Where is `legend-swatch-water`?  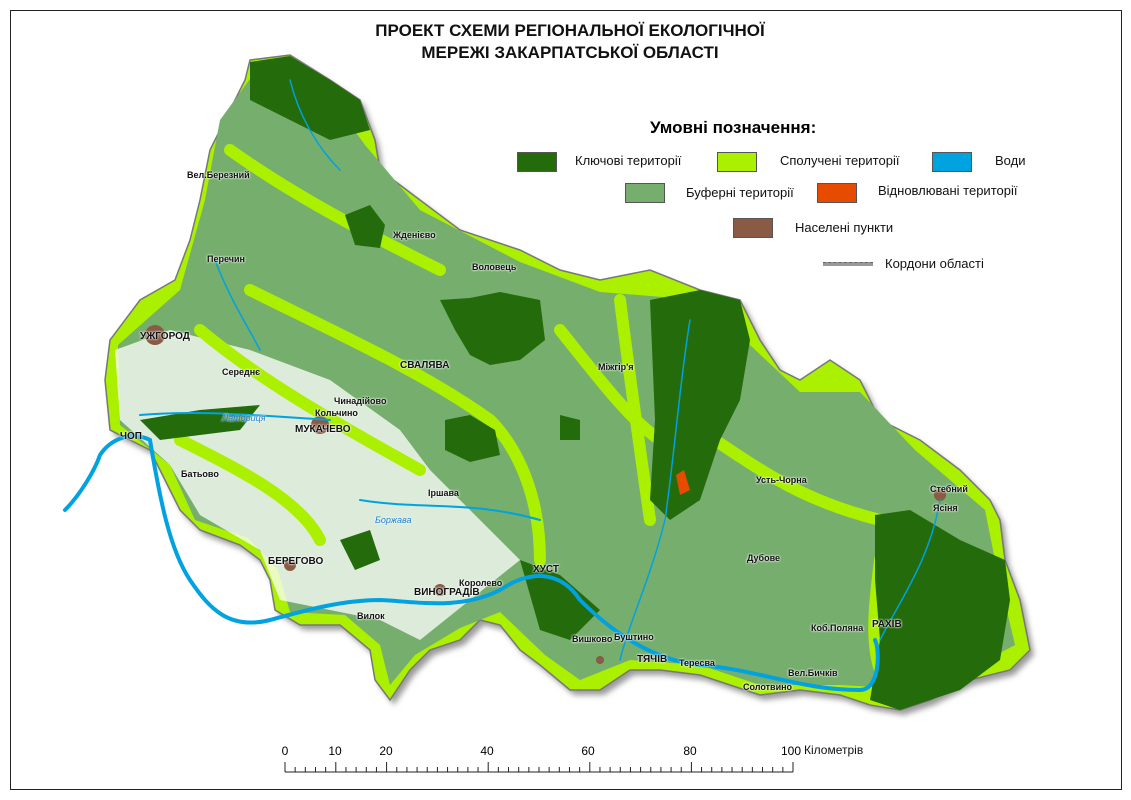
legend-swatch-water is located at coordinates (952, 162).